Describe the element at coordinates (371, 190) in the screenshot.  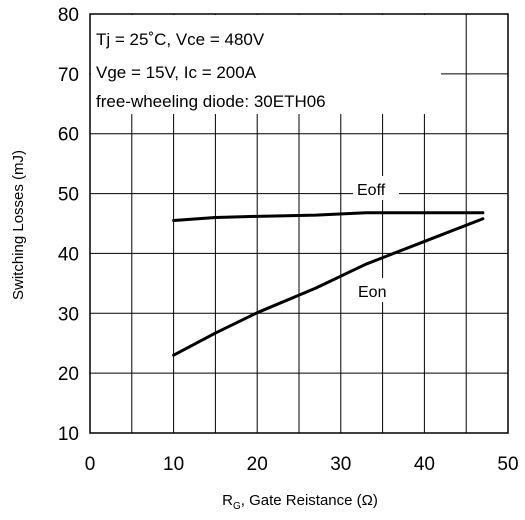
I see `series-label-eoff: Eoff` at that location.